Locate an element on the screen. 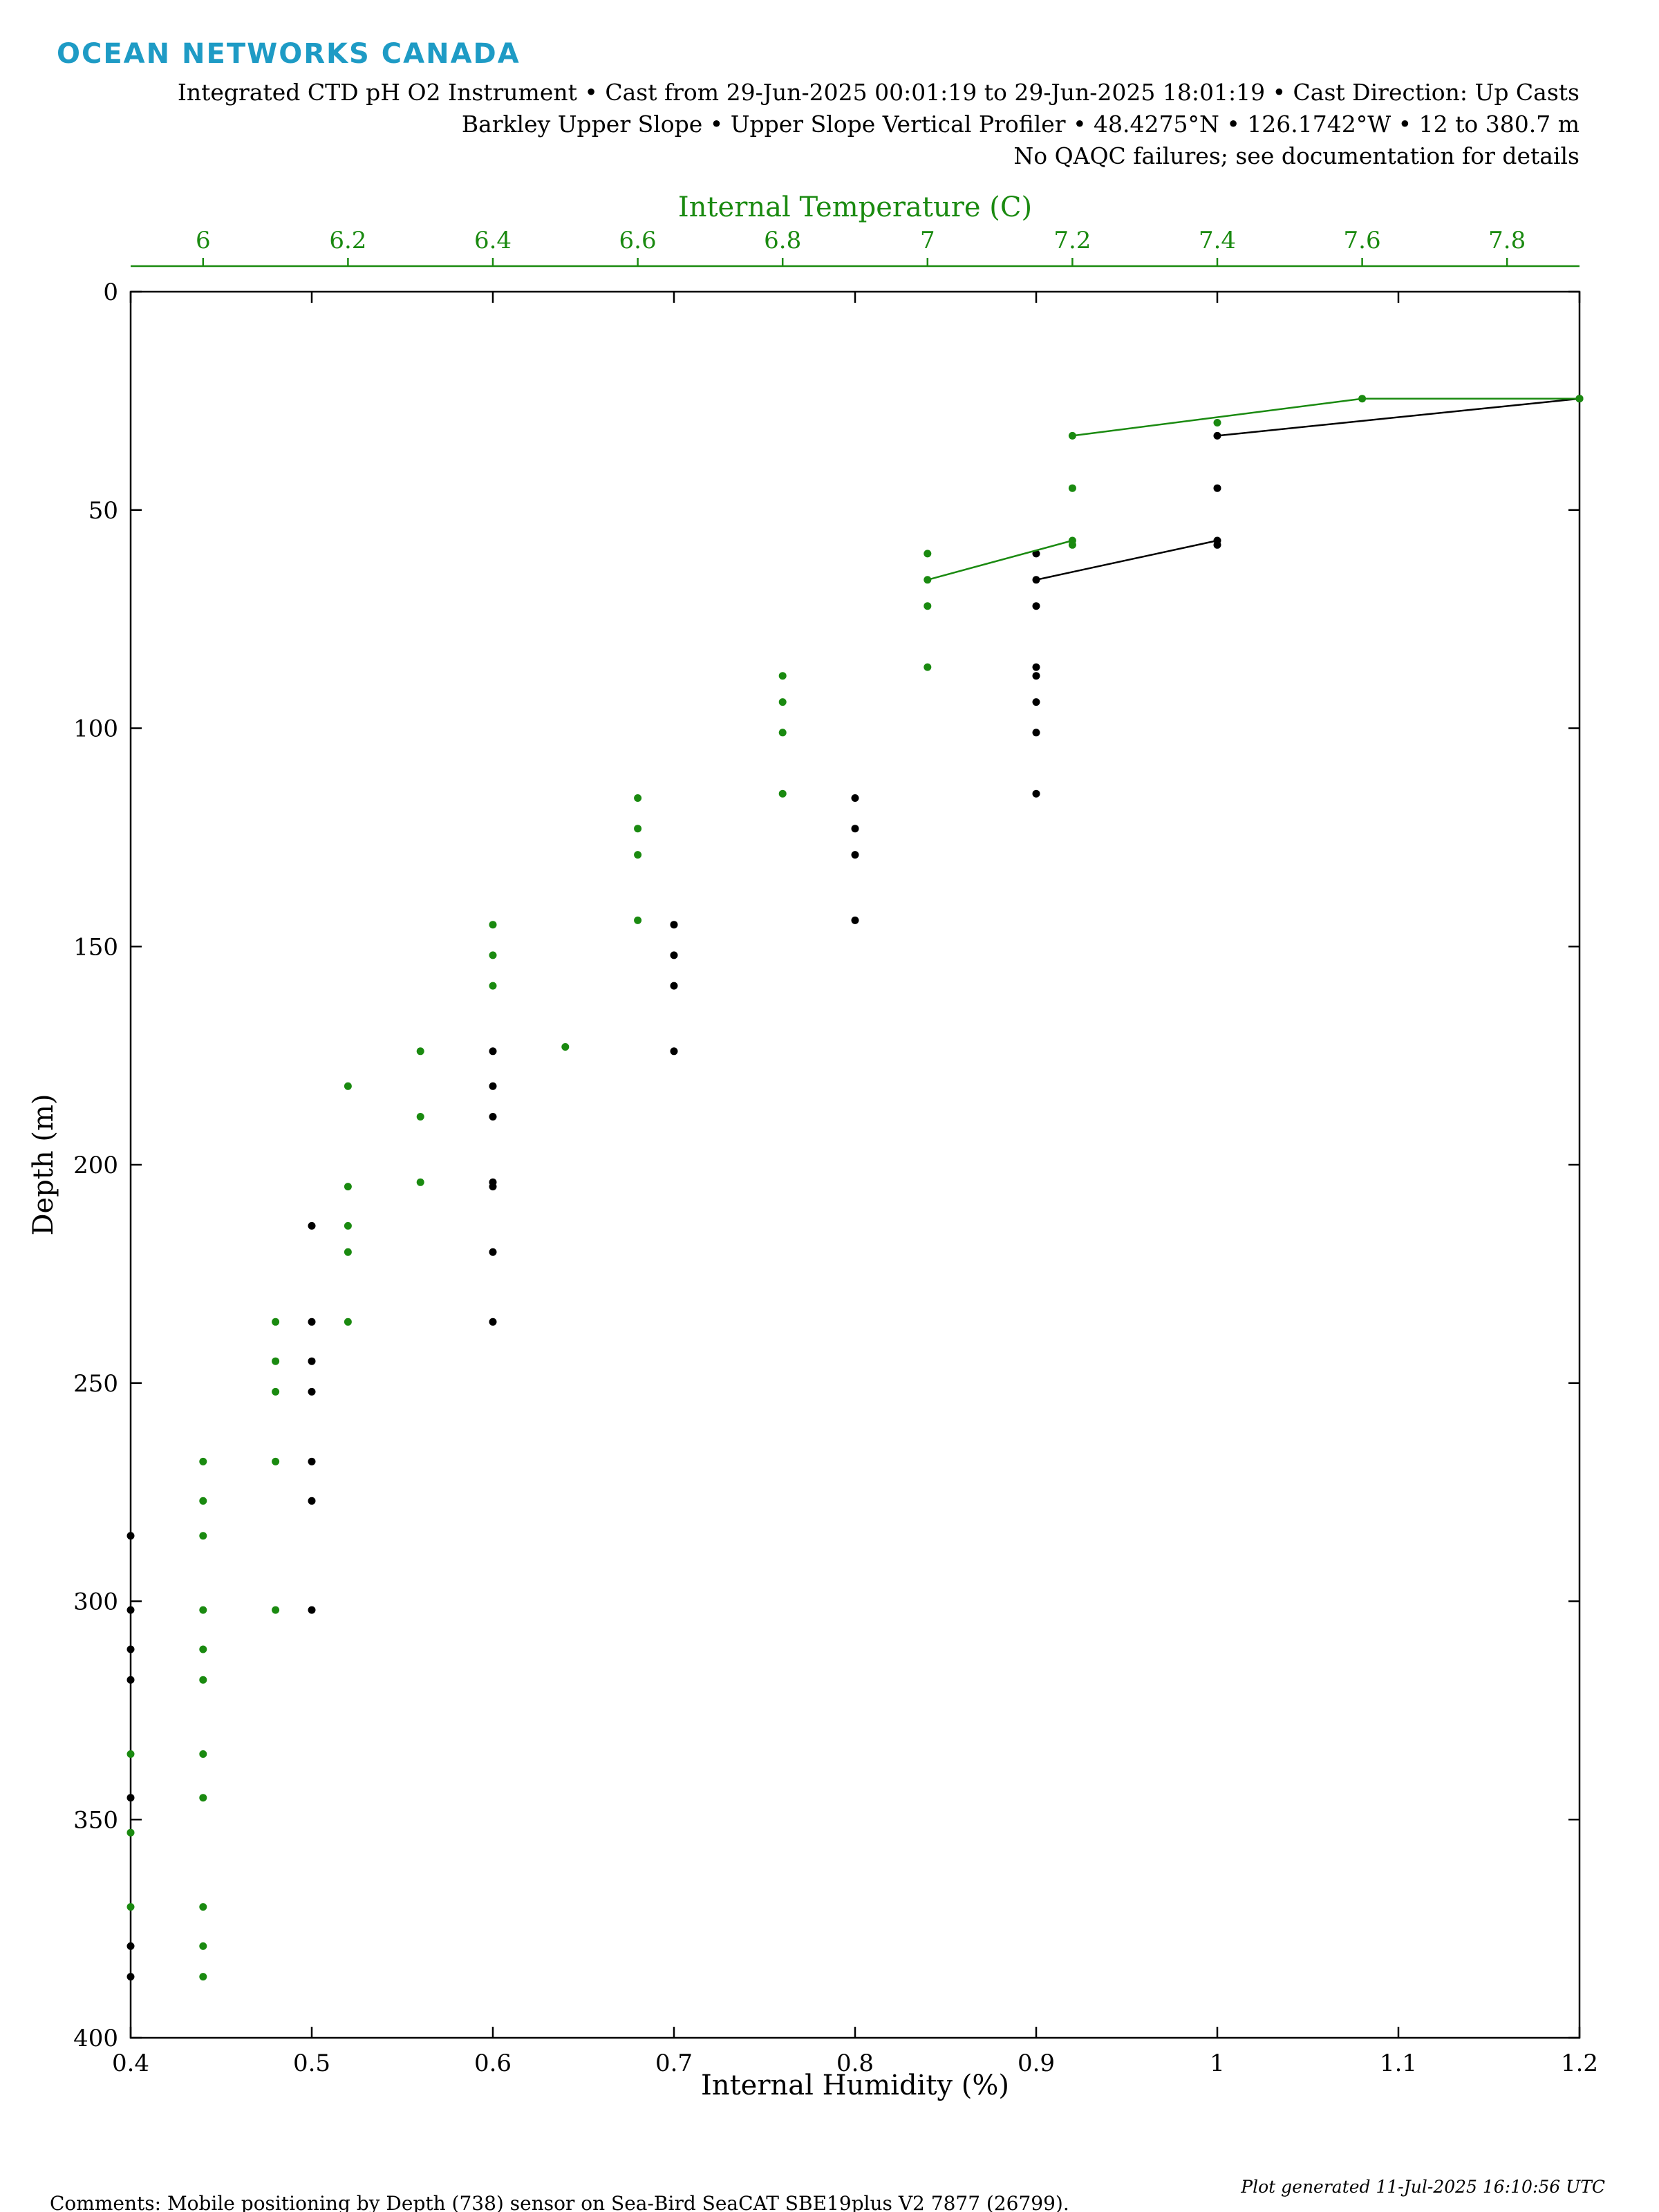  top-tick-label: 7.8 is located at coordinates (1507, 240).